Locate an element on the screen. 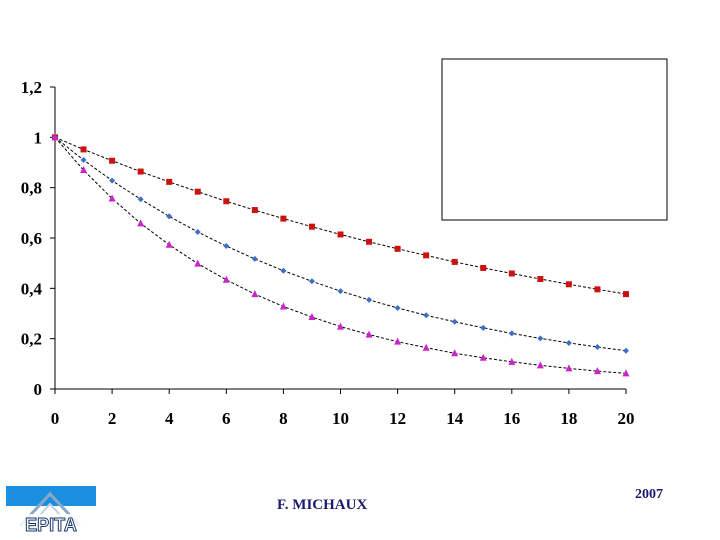 This screenshot has width=720, height=540. x-tick-label: 2 is located at coordinates (112, 418).